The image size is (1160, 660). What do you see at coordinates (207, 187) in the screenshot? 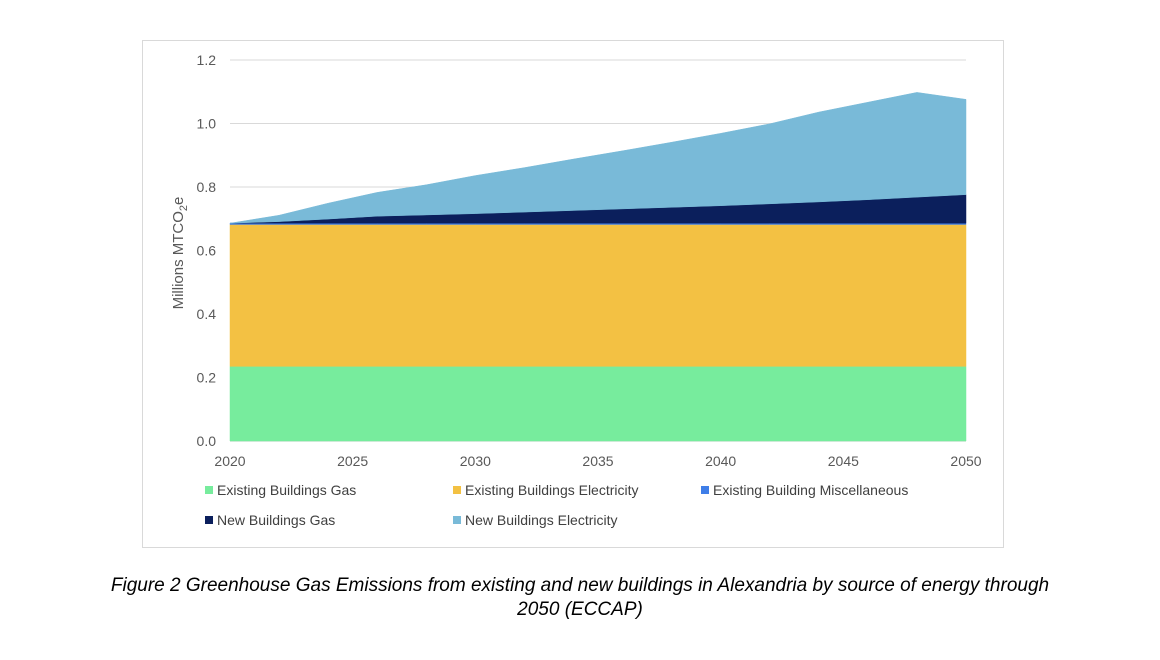
I see `y-tick-label: 0.8` at bounding box center [207, 187].